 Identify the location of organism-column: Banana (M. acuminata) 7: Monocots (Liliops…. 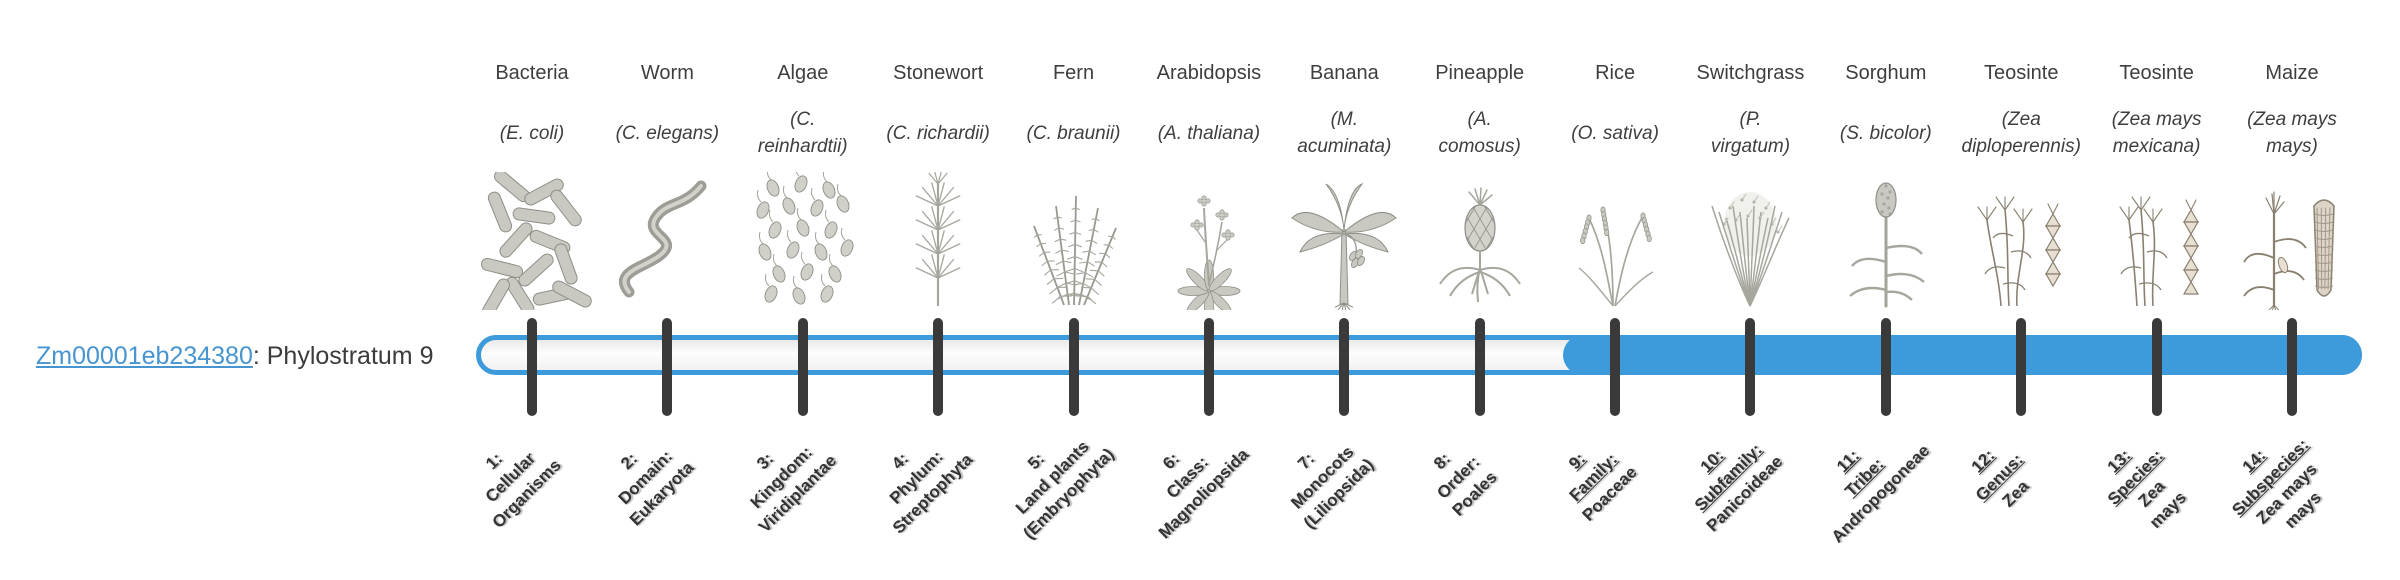
(1344, 290).